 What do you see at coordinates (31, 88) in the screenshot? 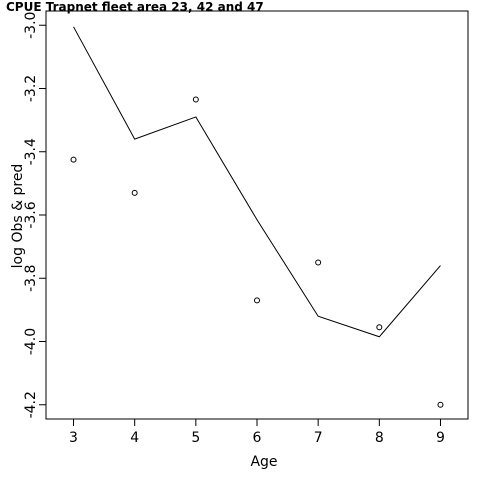
I see `y-tick-label: -3.2` at bounding box center [31, 88].